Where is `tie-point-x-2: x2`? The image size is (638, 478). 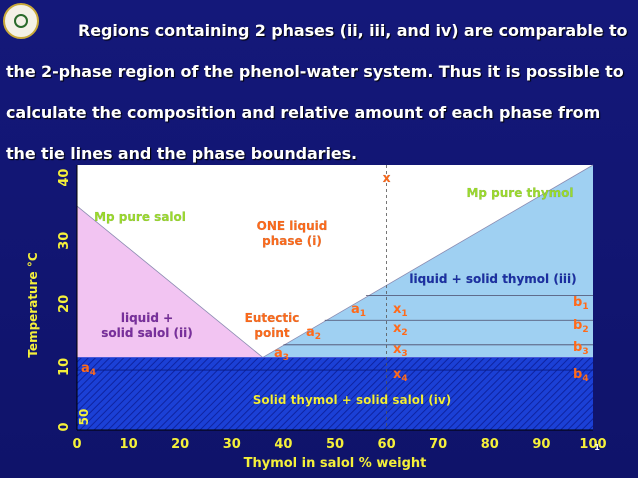
tie-point-x-2: x2 is located at coordinates (400, 329).